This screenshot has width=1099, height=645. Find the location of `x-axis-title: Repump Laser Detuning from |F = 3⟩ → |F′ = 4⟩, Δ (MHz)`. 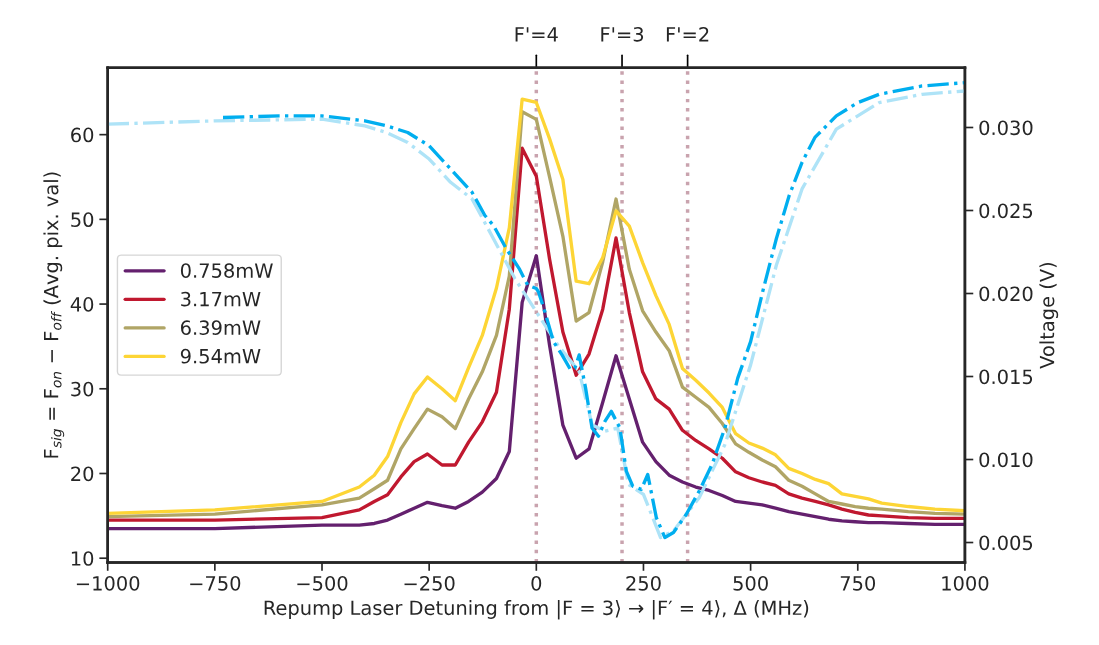

x-axis-title: Repump Laser Detuning from |F = 3⟩ → |F′ = 4⟩, Δ (MHz) is located at coordinates (536, 610).